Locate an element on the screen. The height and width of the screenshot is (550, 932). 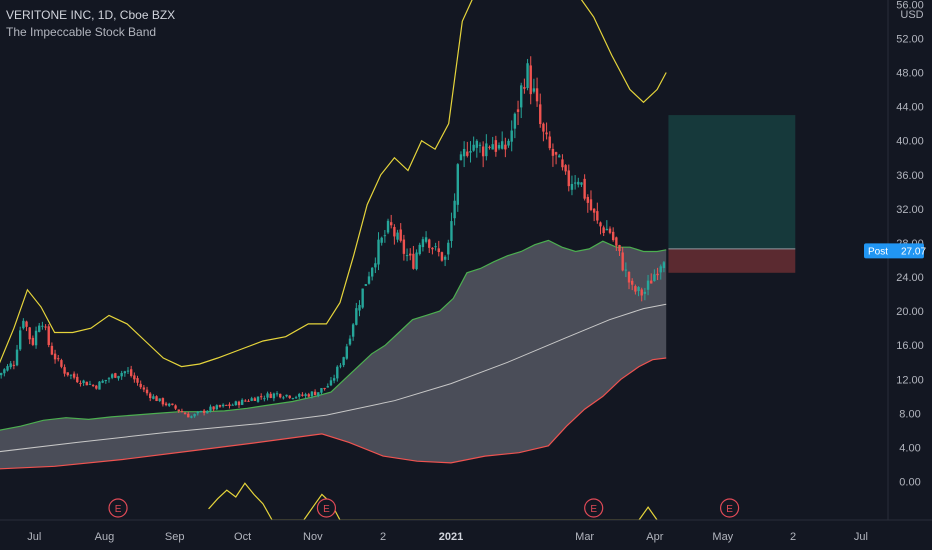
time-tick-8: Apr is located at coordinates (654, 537).